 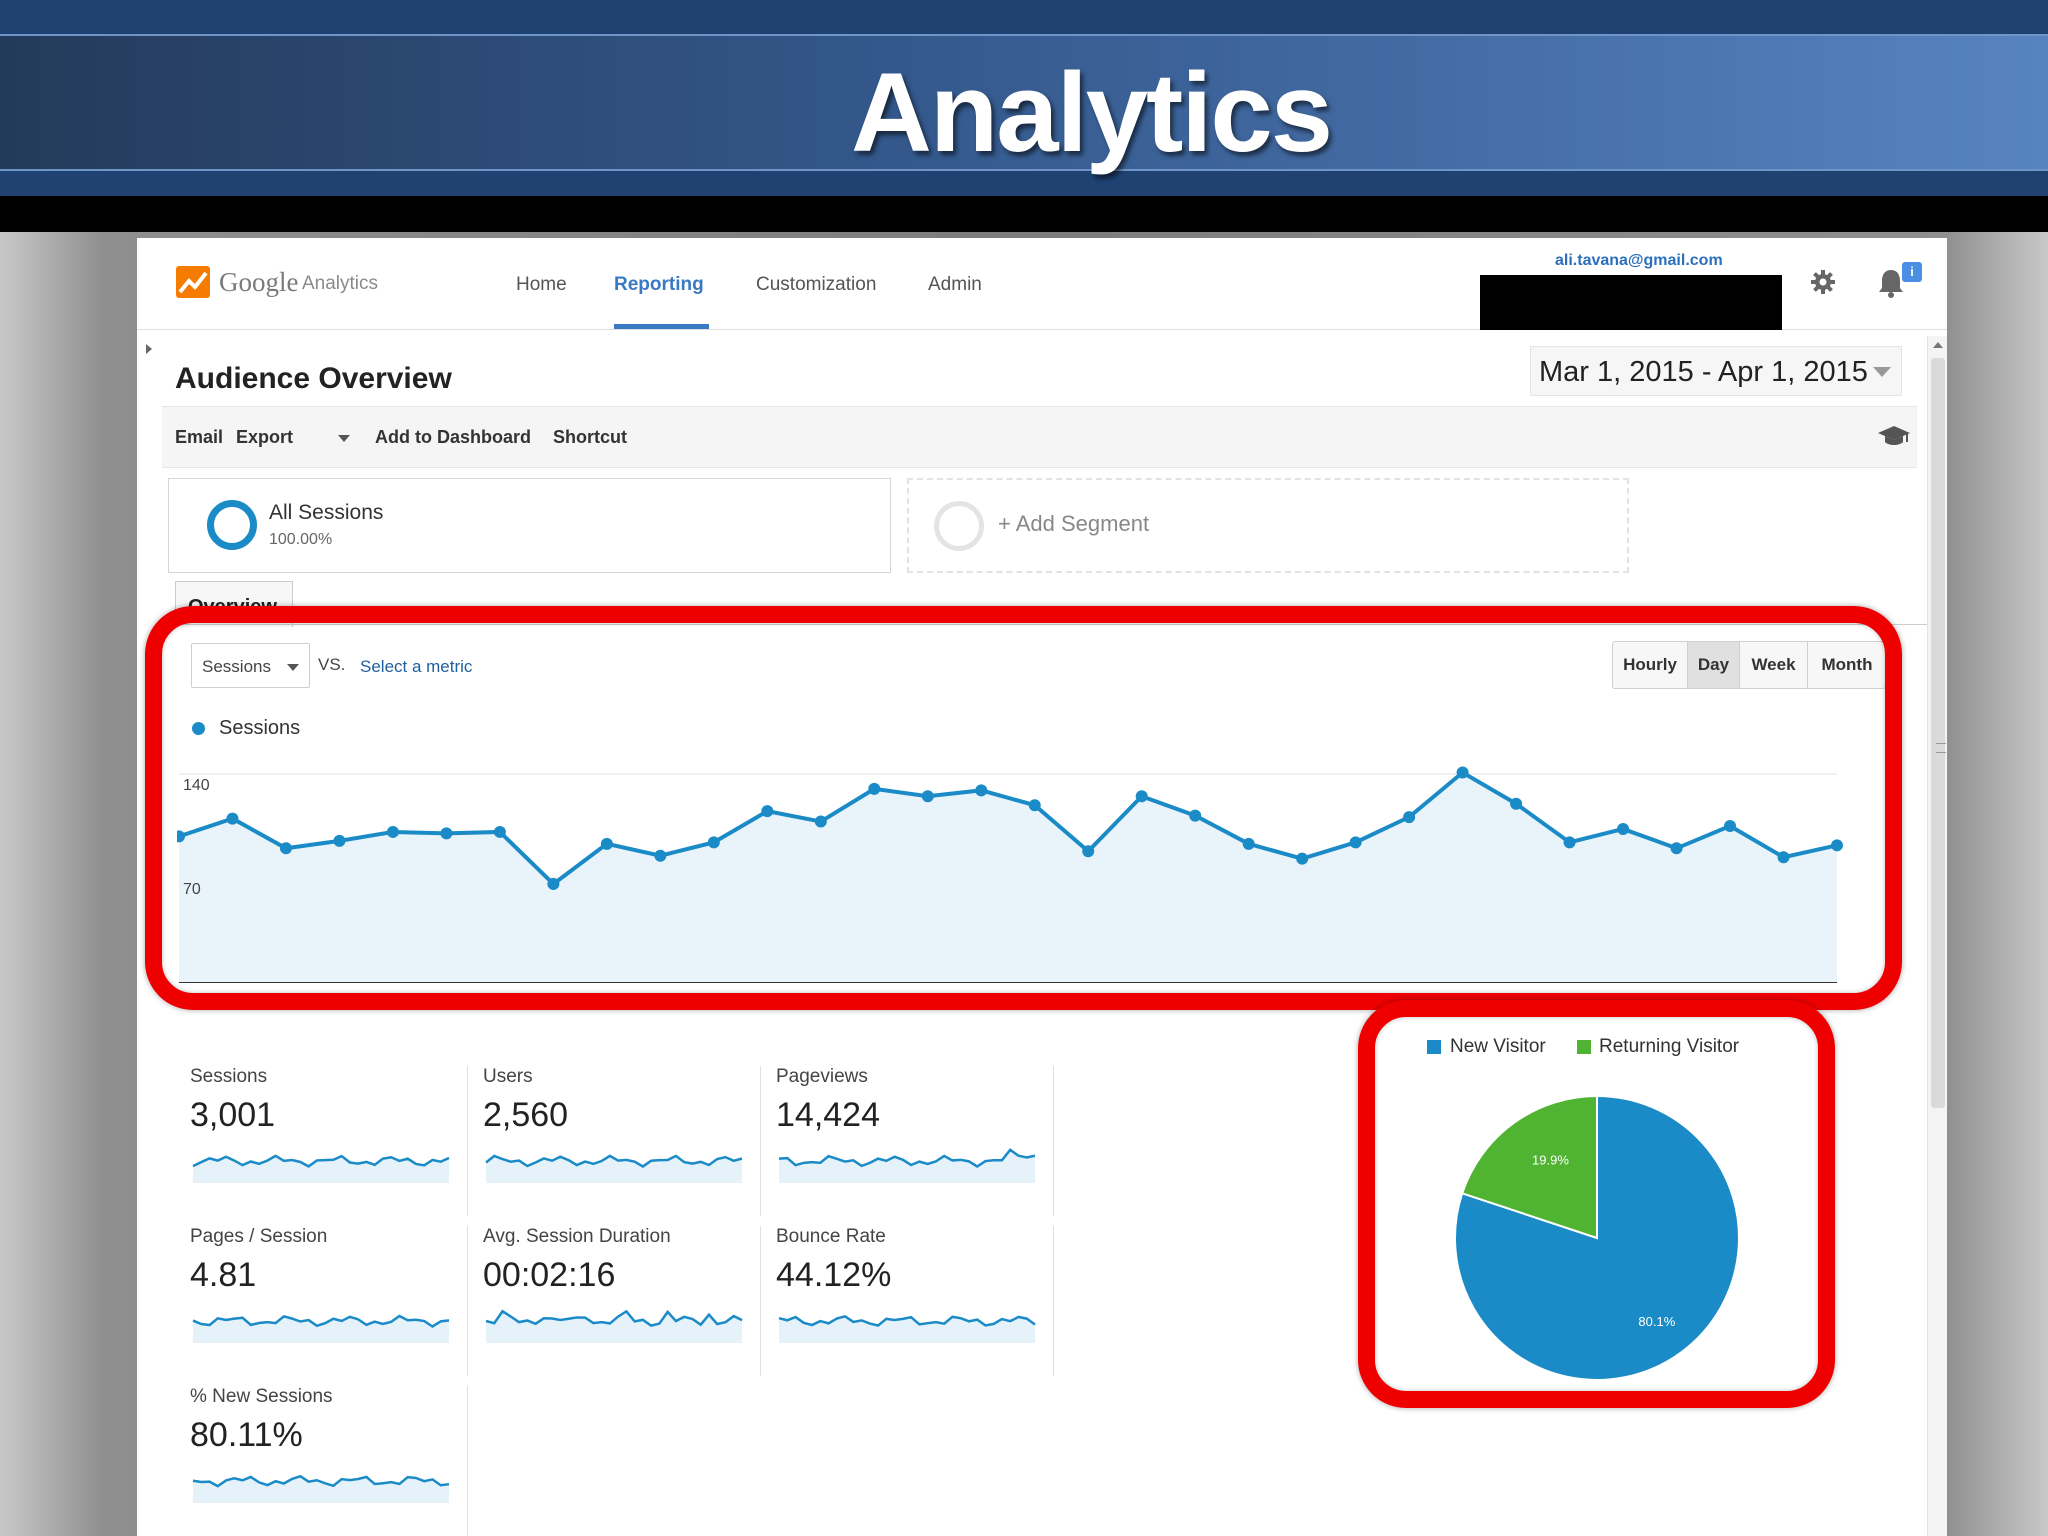 I want to click on metric-tile-pageviews: Pageviews 14,424, so click(x=919, y=1141).